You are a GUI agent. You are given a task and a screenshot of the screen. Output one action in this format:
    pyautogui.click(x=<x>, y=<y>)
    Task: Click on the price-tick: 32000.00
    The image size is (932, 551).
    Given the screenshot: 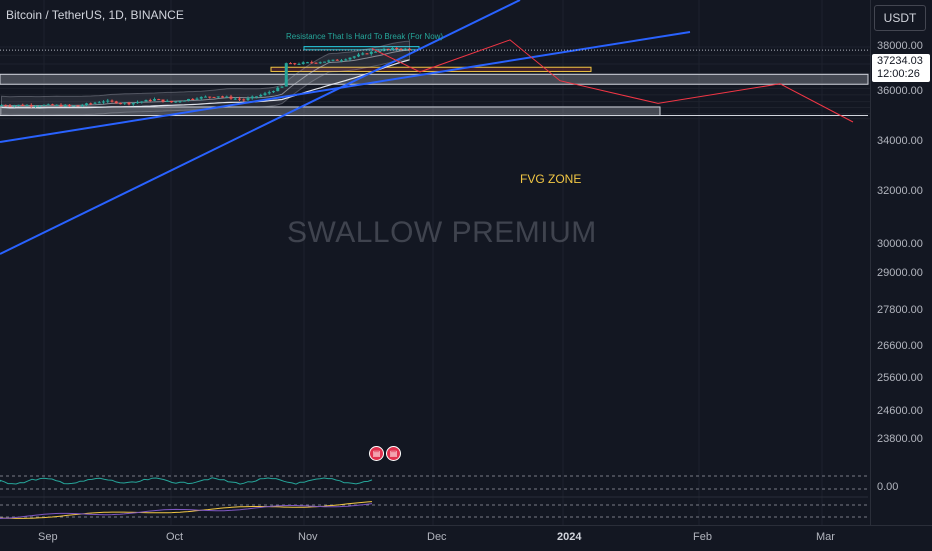 What is the action you would take?
    pyautogui.click(x=900, y=191)
    